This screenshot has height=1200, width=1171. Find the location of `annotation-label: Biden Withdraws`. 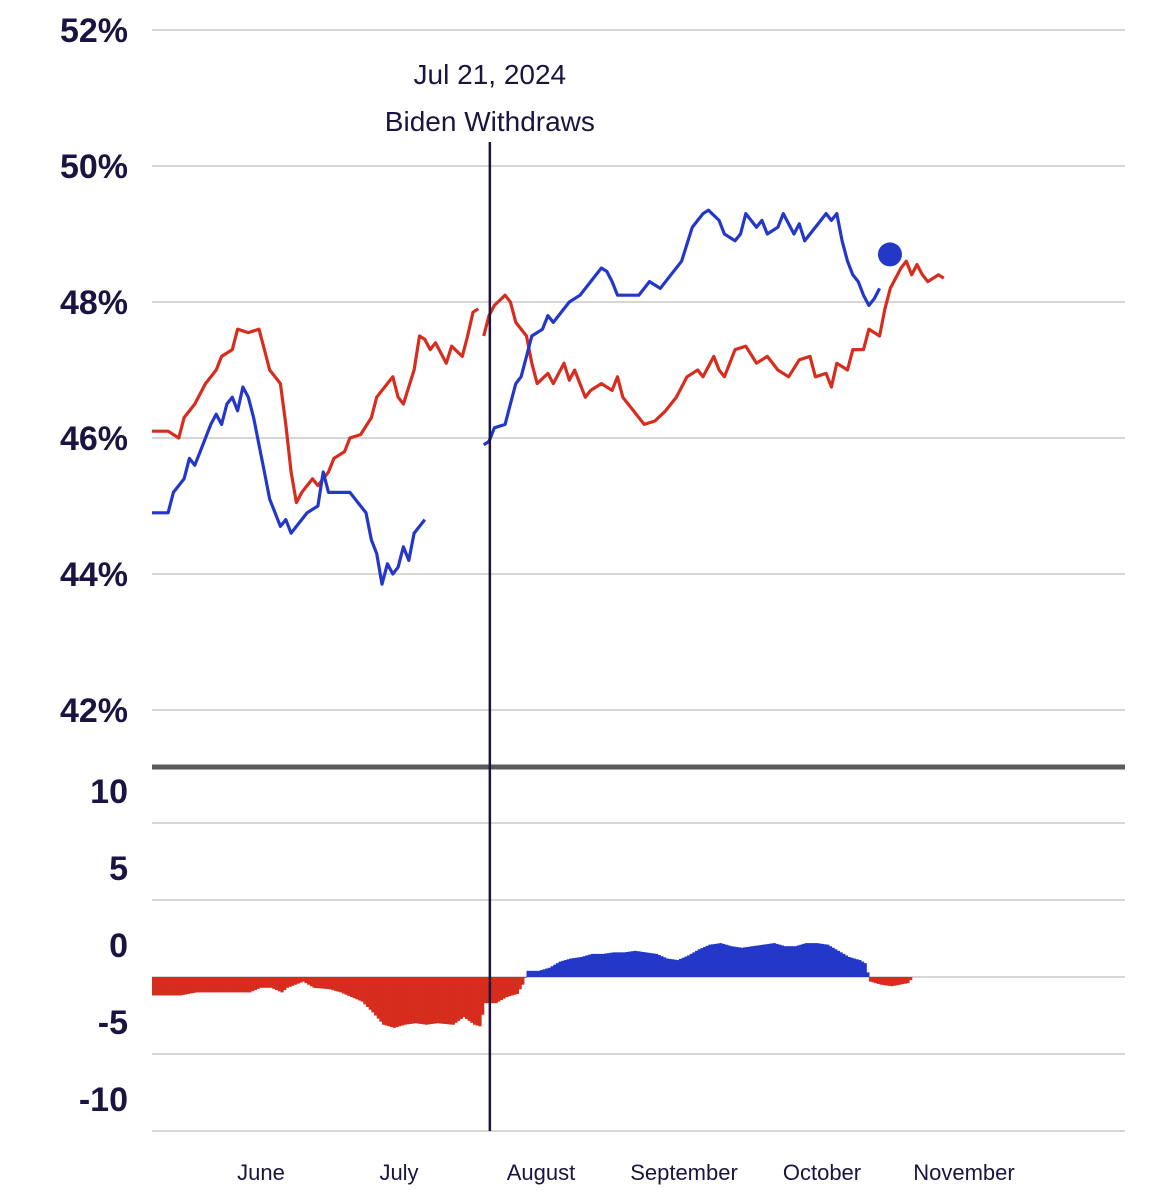

annotation-label: Biden Withdraws is located at coordinates (490, 121).